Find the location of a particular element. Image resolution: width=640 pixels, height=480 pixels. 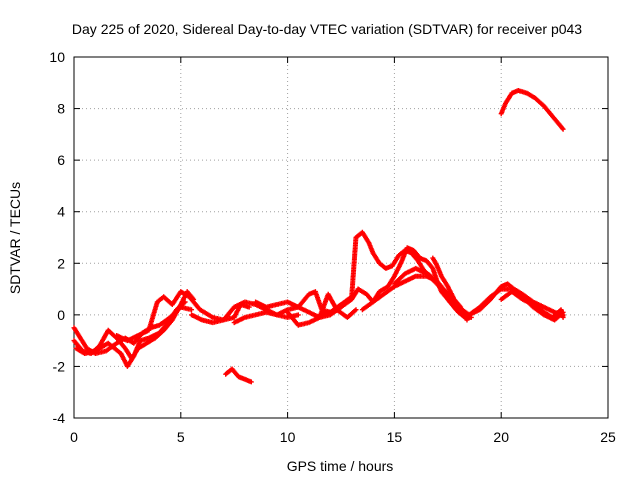

y-tick-label: 6 is located at coordinates (61, 160).